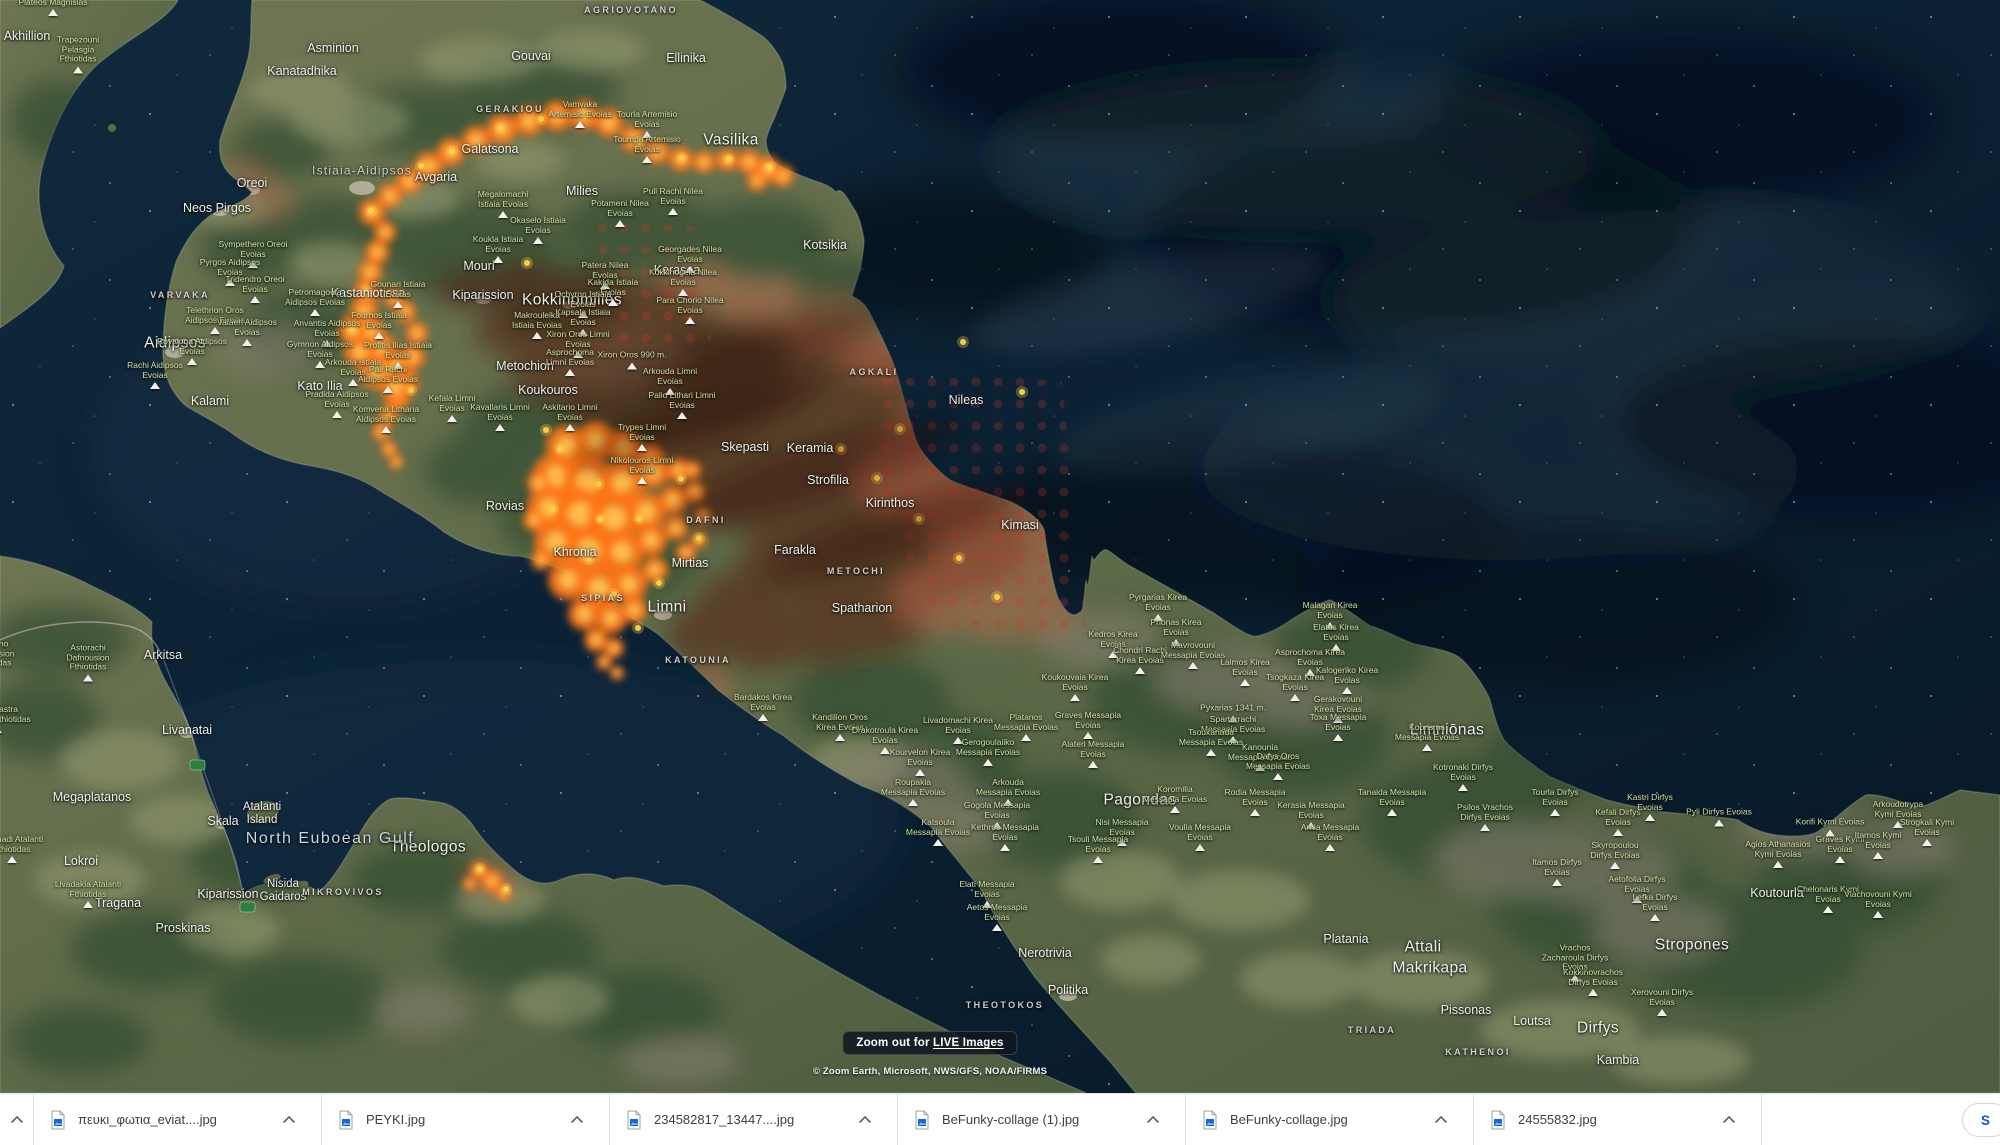  I want to click on zoom-out-live-button: Zoom out for LIVE Images, so click(930, 1043).